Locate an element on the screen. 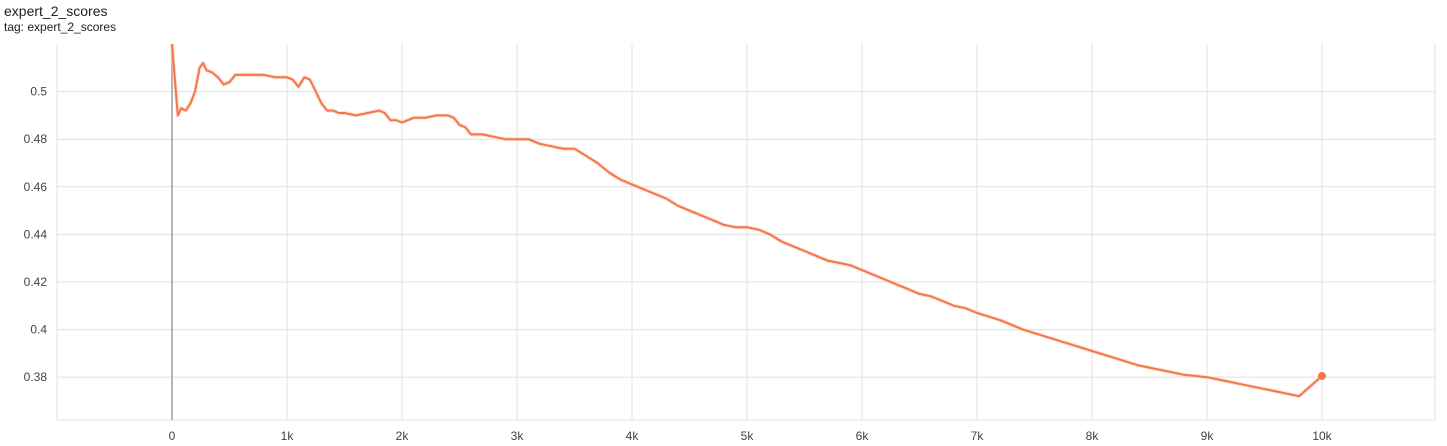  y-tick-label: 0.46 is located at coordinates (36, 187).